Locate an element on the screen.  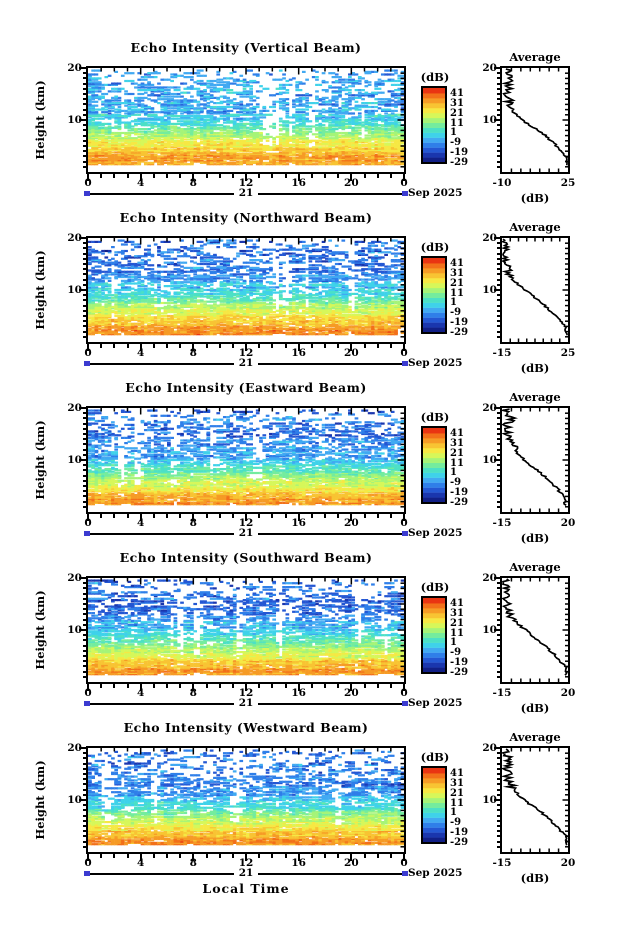
y-tick-label: 10 is located at coordinates (74, 290).